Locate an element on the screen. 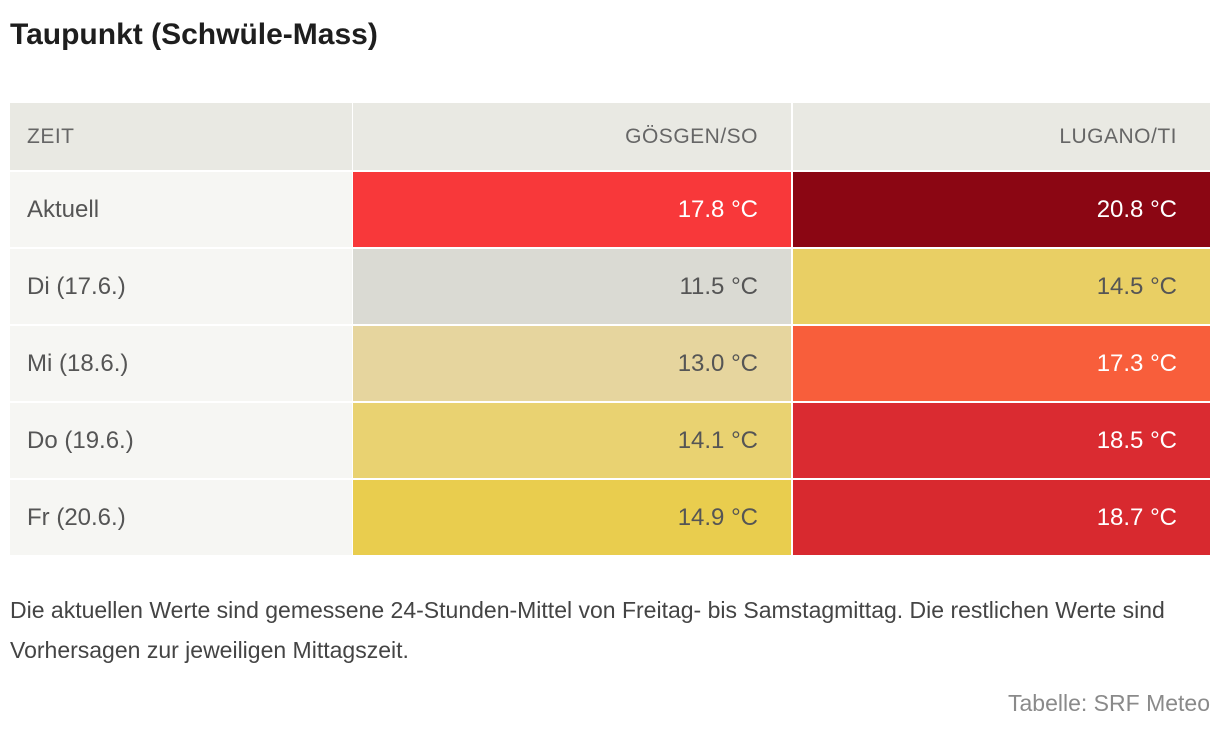 This screenshot has width=1220, height=740. value-cell-lugano: 18.5 °C is located at coordinates (1001, 440).